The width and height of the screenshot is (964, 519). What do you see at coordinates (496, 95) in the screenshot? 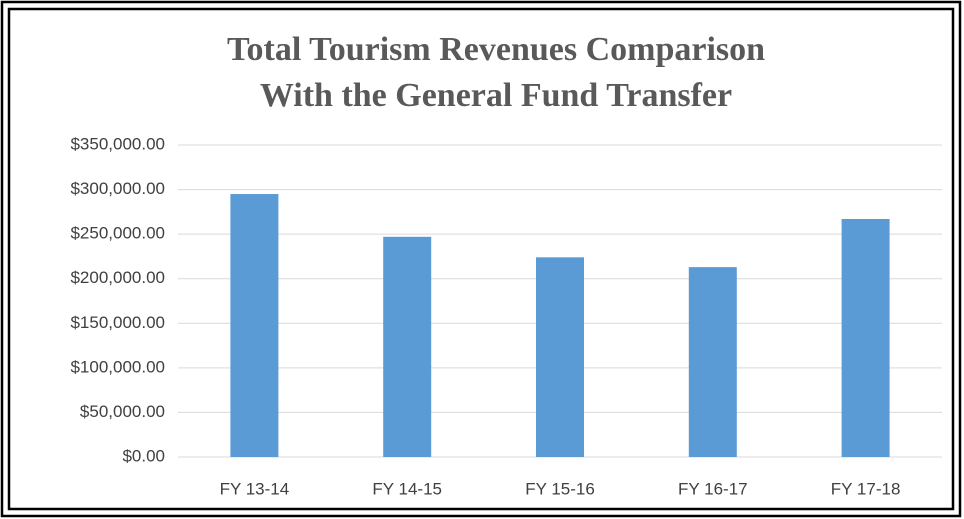
I see `chart-title: With the General Fund Transfer` at bounding box center [496, 95].